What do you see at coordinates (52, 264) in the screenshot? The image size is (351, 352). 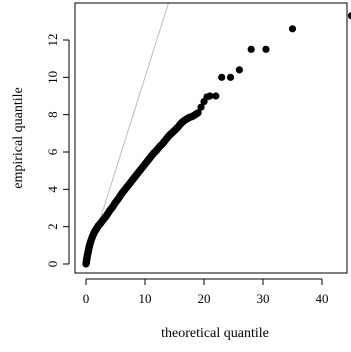 I see `y-tick-label: 0` at bounding box center [52, 264].